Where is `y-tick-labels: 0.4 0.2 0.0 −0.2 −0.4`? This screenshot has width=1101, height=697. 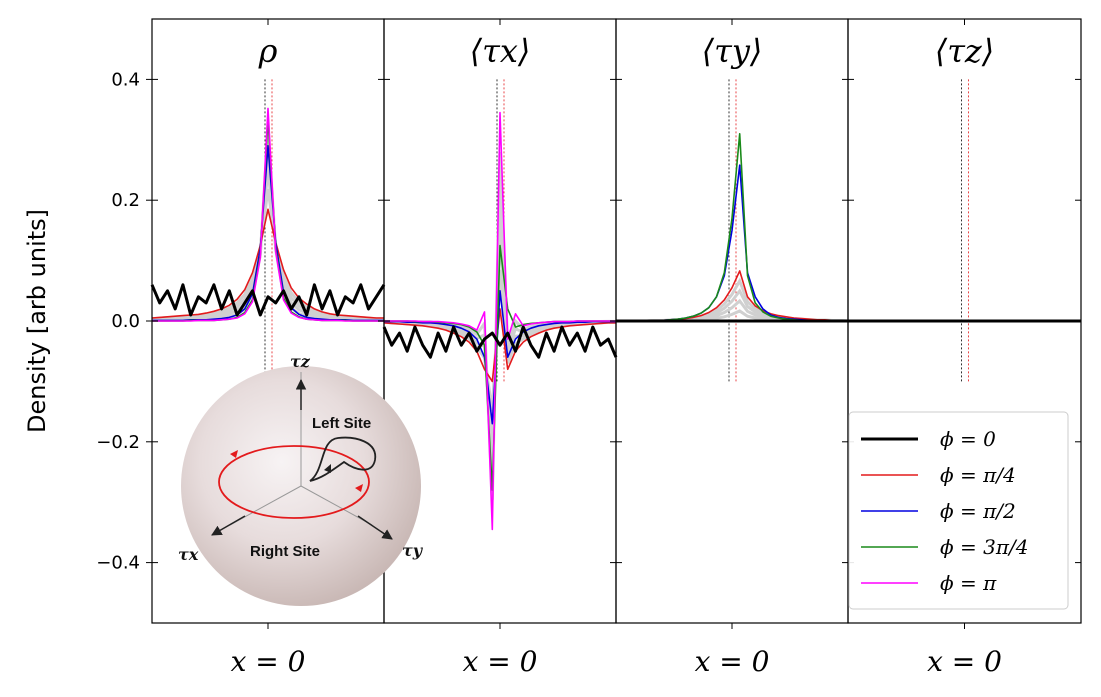
y-tick-labels: 0.4 0.2 0.0 −0.2 −0.4 is located at coordinates (118, 321).